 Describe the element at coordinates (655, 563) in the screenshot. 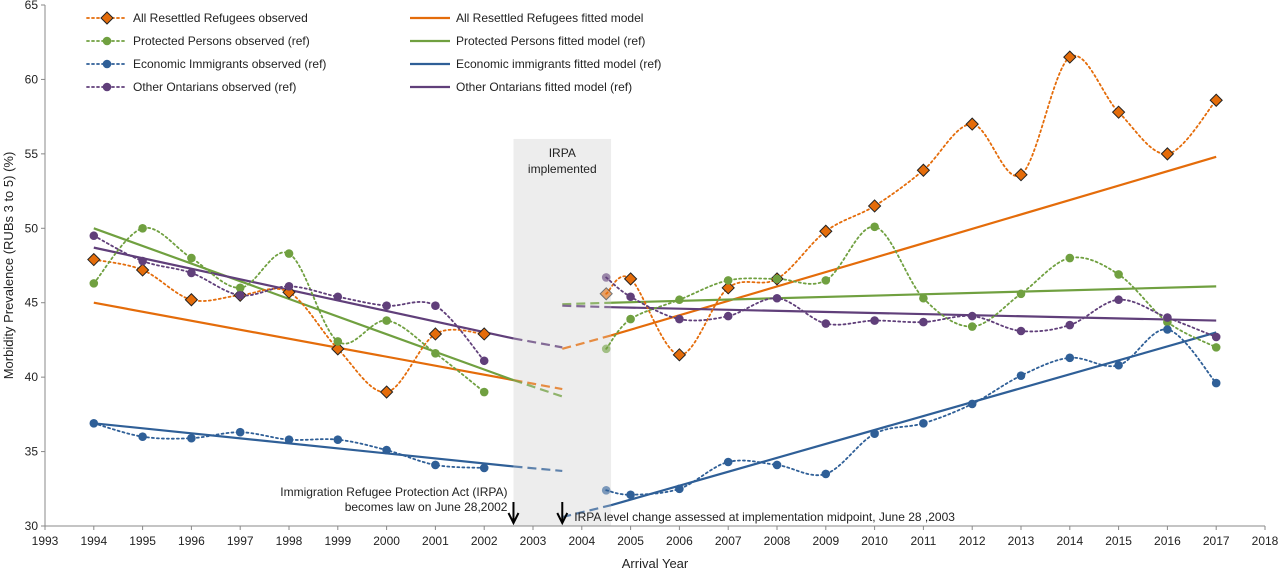

I see `x-axis-title: Arrival Year` at that location.